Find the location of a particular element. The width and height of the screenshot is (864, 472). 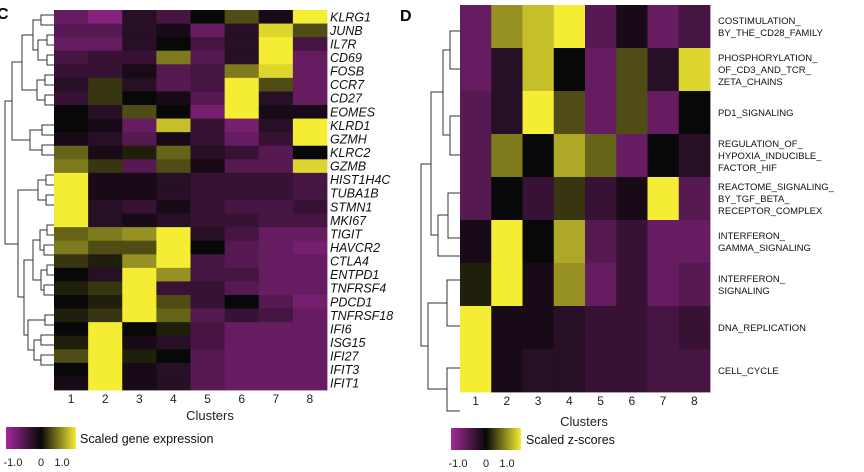

pathway-label-line: OF_CD3_AND_TCR_ is located at coordinates (765, 70).